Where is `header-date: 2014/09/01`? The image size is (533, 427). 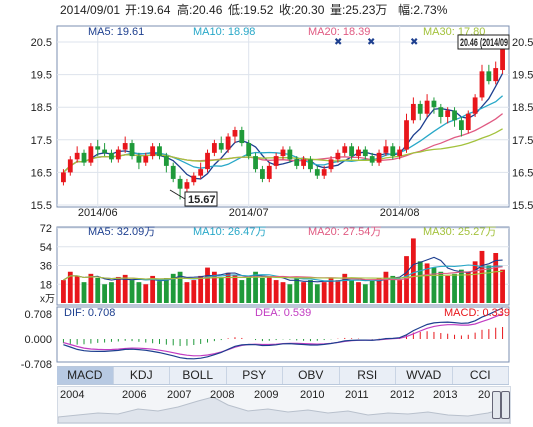 header-date: 2014/09/01 is located at coordinates (90, 10).